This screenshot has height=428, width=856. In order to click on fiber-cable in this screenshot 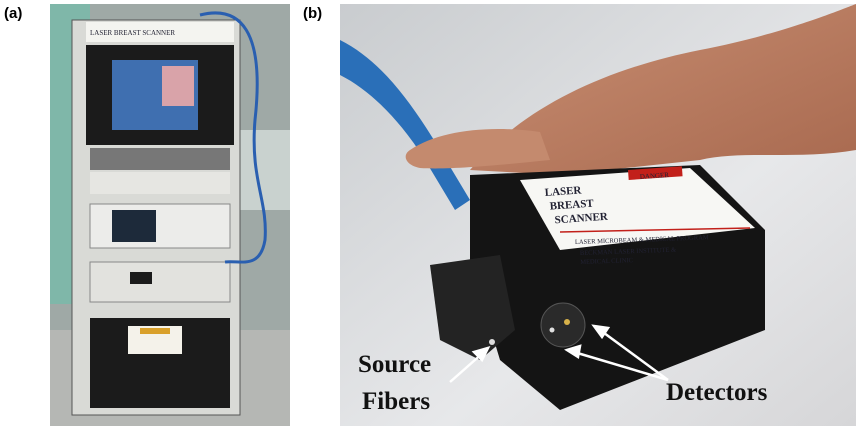, I will do `click(233, 137)`.